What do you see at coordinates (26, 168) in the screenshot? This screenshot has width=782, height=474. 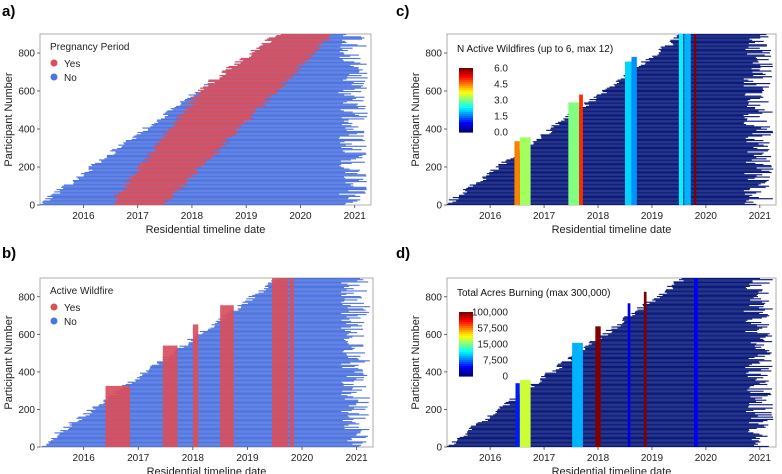 I see `y-tick-label: 200` at bounding box center [26, 168].